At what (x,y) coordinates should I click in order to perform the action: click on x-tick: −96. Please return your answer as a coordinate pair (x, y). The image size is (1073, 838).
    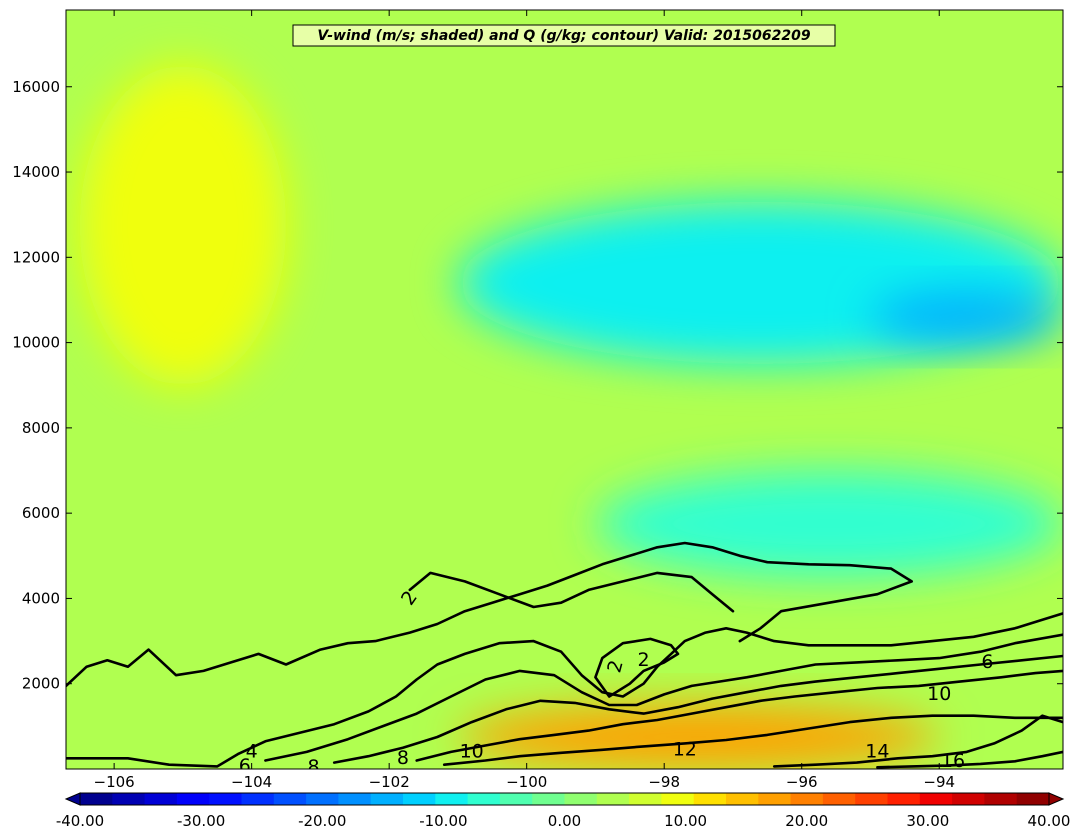
    Looking at the image, I should click on (802, 400).